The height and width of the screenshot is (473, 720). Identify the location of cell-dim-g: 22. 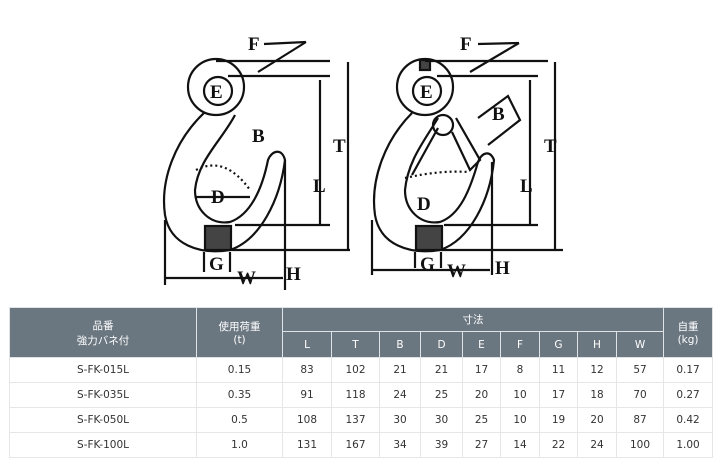
(558, 445).